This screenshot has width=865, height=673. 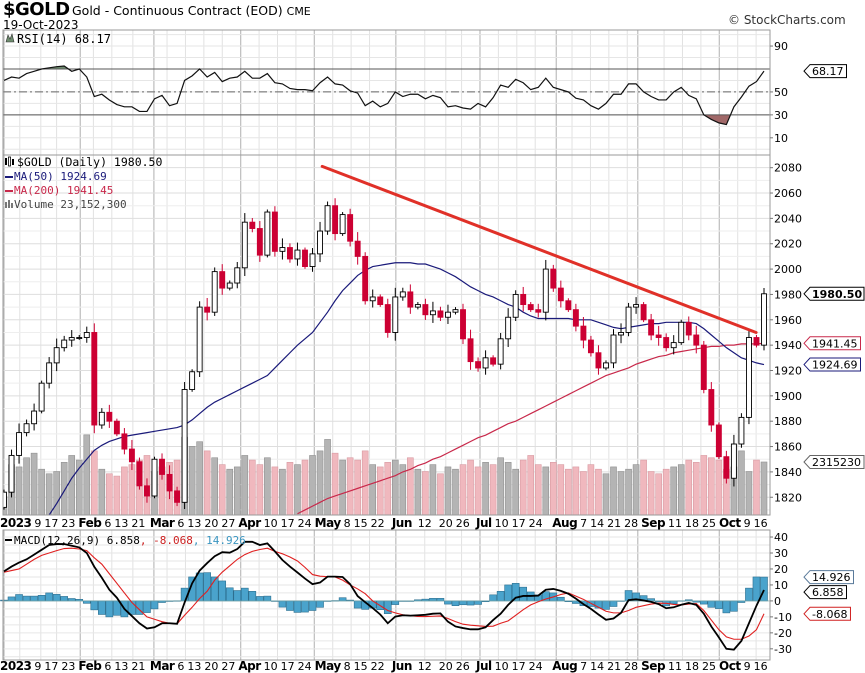 What do you see at coordinates (9, 204) in the screenshot?
I see `volume-bars-icon` at bounding box center [9, 204].